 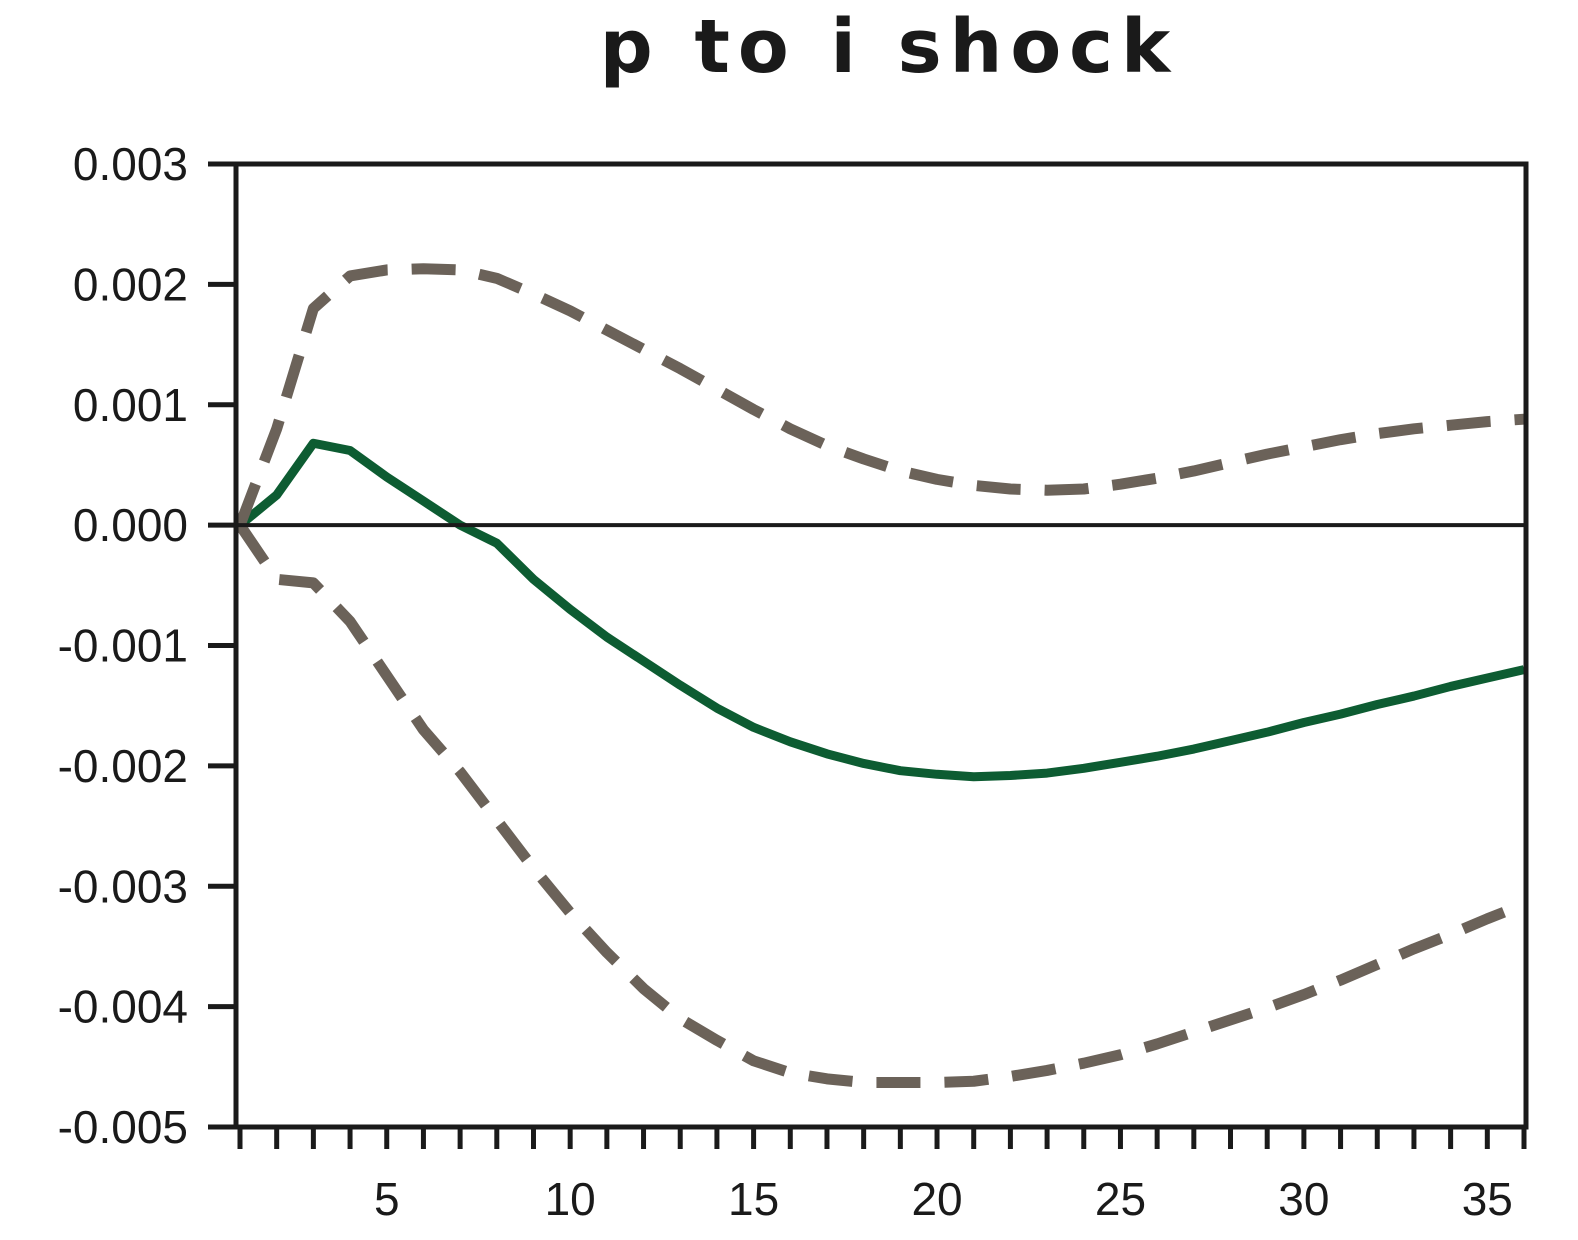 What do you see at coordinates (882, 1176) in the screenshot?
I see `x-axis: 5 10 15 20 25 30 35` at bounding box center [882, 1176].